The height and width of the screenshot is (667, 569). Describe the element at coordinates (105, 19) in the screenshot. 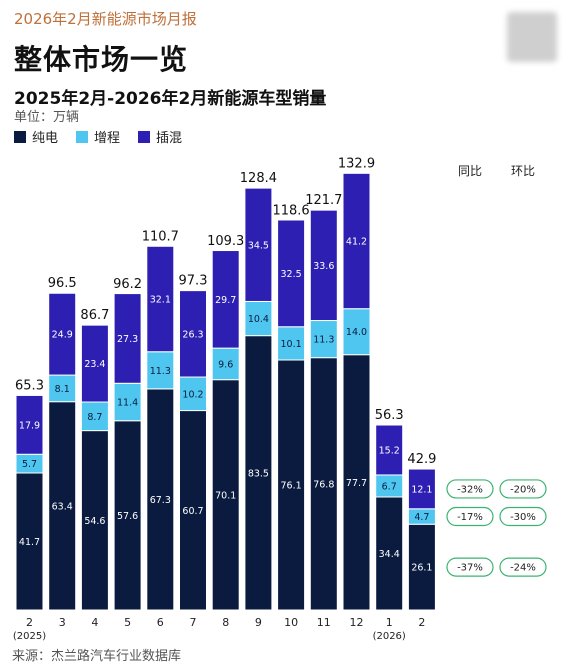

I see `report-label: 2026年2月新能源市场月报` at that location.